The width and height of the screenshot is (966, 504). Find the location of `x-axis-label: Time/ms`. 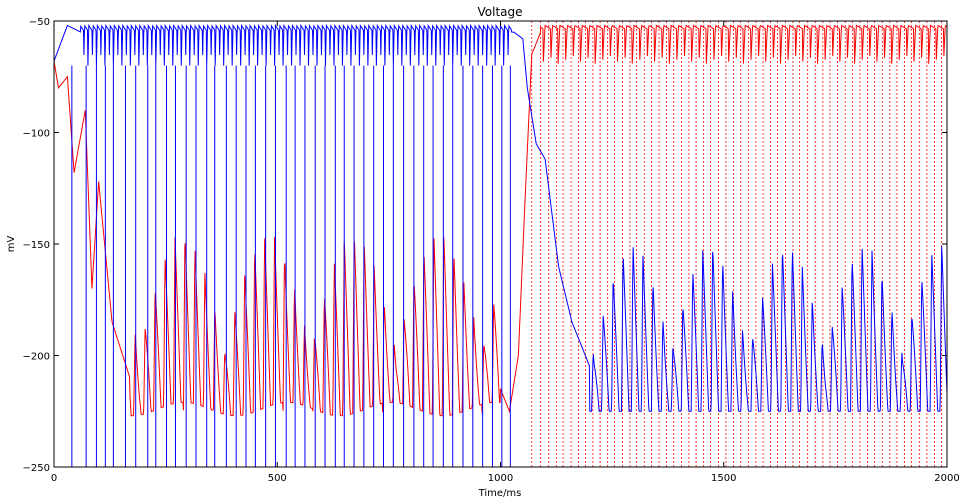

x-axis-label: Time/ms is located at coordinates (500, 493).